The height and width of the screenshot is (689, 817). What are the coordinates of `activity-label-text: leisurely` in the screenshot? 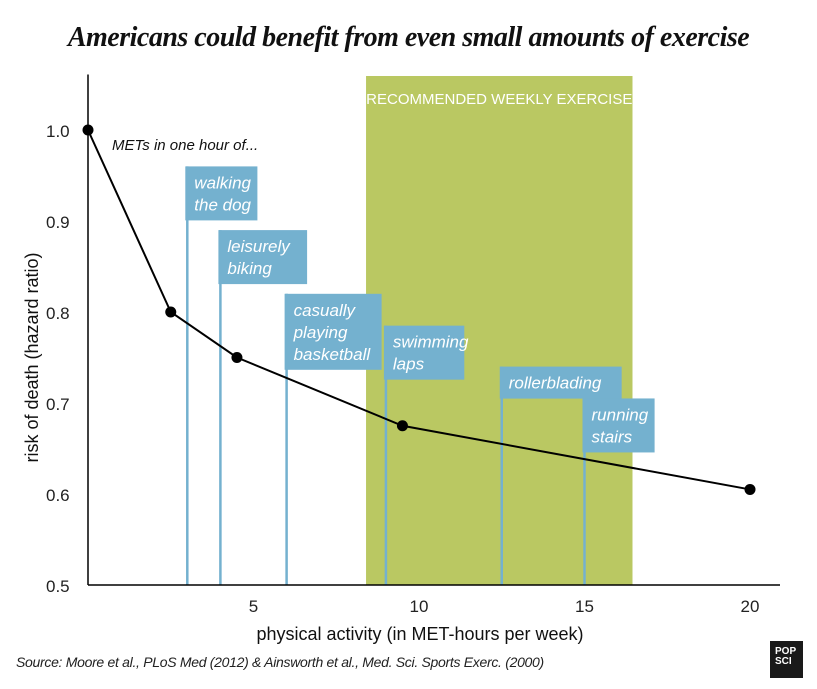 It's located at (259, 246).